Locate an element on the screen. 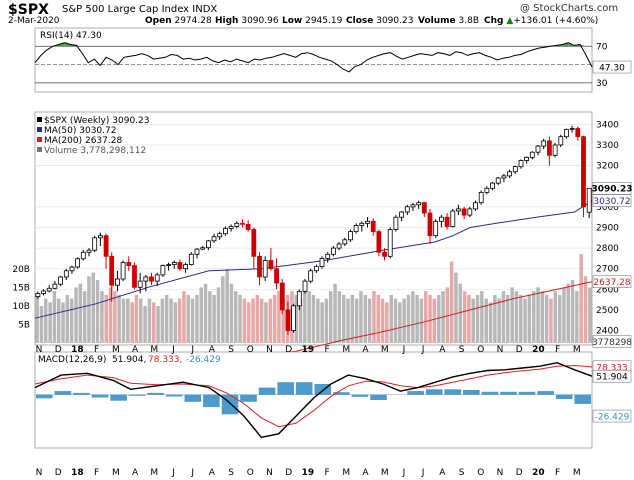 The image size is (634, 480). price-x-label: D is located at coordinates (519, 350).